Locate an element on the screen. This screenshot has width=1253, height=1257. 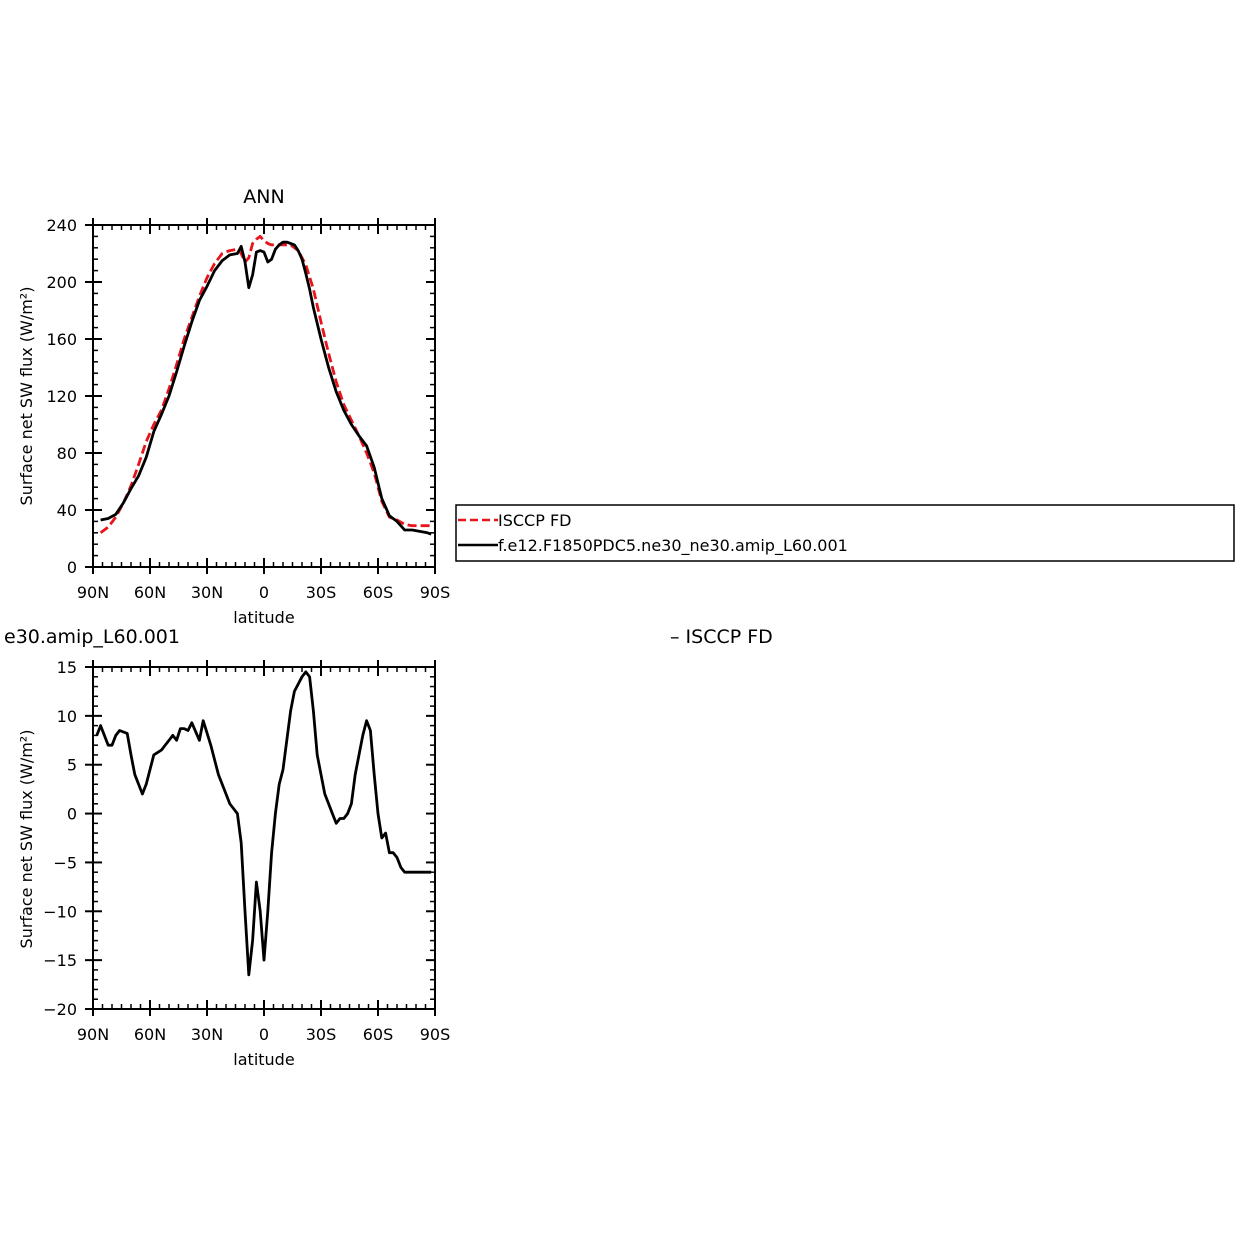
top-plot-frame is located at coordinates (264, 396).